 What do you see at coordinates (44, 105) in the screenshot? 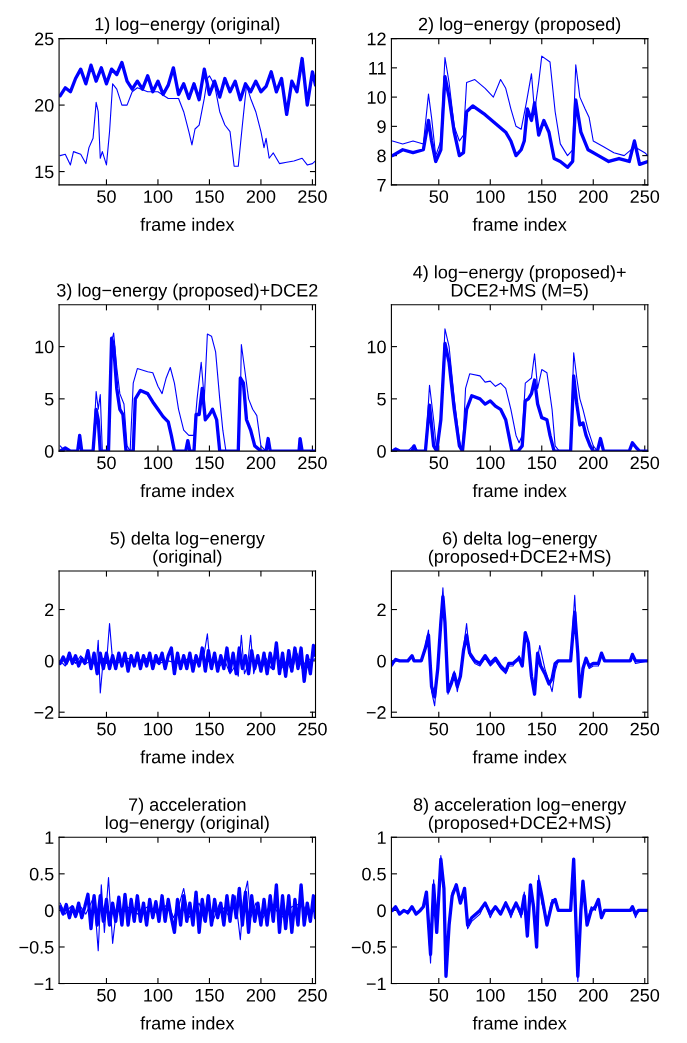
I see `y-tick-label: 20` at bounding box center [44, 105].